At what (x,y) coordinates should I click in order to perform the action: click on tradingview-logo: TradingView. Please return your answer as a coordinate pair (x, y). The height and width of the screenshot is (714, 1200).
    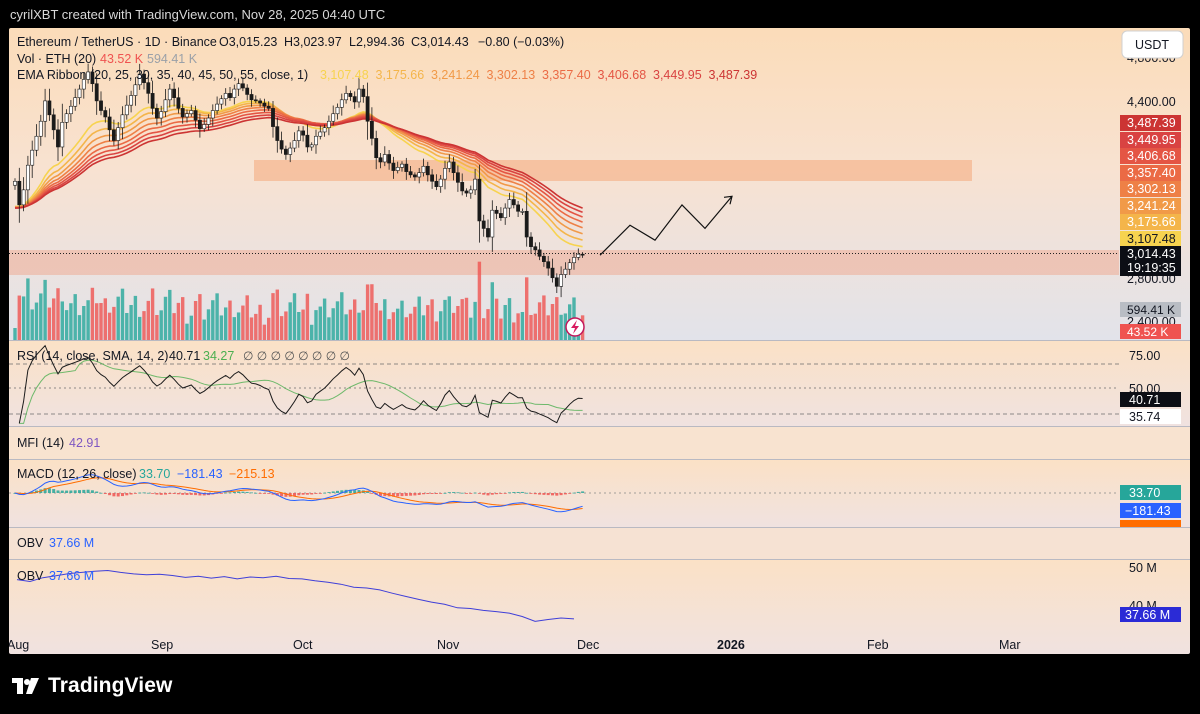
    Looking at the image, I should click on (92, 686).